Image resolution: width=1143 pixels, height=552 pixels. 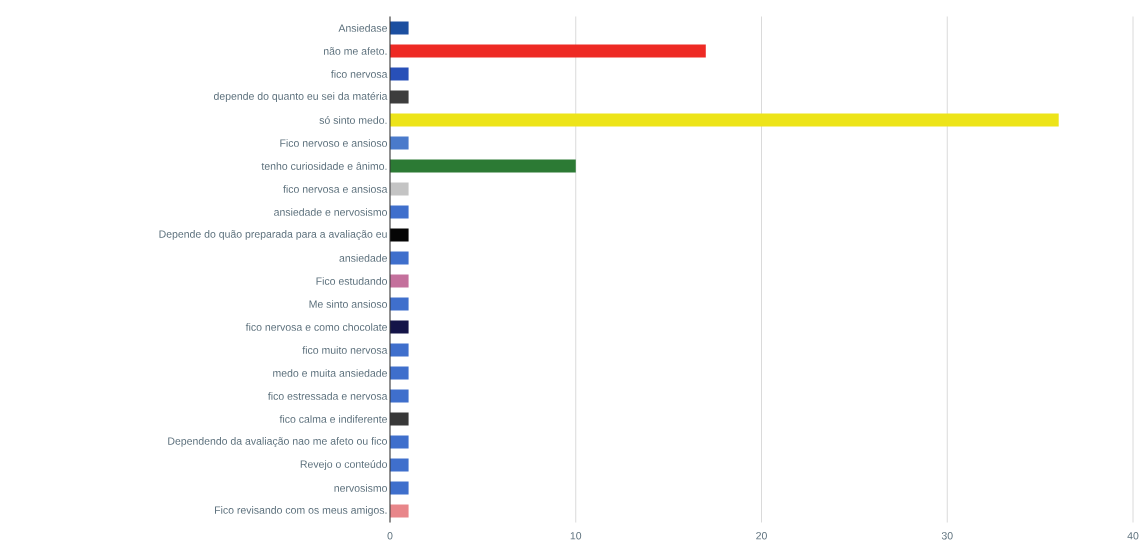 What do you see at coordinates (947, 536) in the screenshot?
I see `x-tick-label: 30` at bounding box center [947, 536].